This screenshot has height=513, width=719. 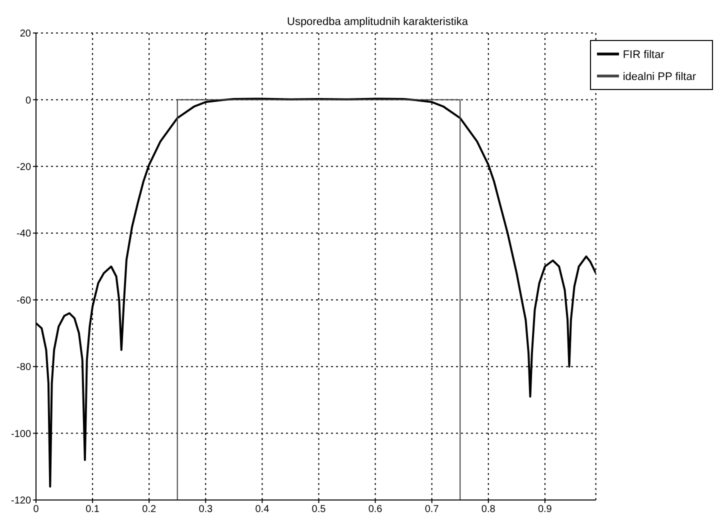 I want to click on x-tick-label: 0.6, so click(x=375, y=508).